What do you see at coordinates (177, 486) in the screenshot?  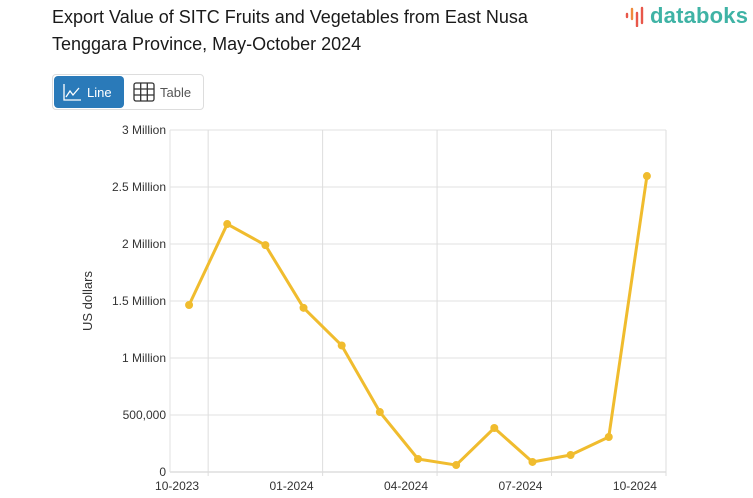 I see `x-tick-label: 10-2023` at bounding box center [177, 486].